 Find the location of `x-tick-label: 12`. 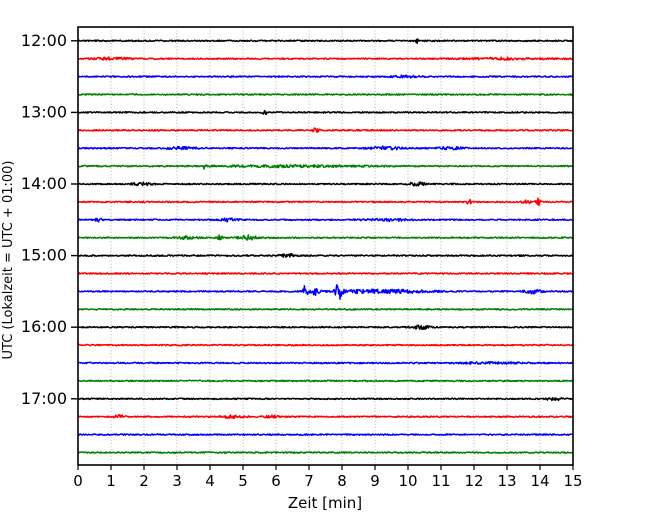

x-tick-label: 12 is located at coordinates (473, 481).